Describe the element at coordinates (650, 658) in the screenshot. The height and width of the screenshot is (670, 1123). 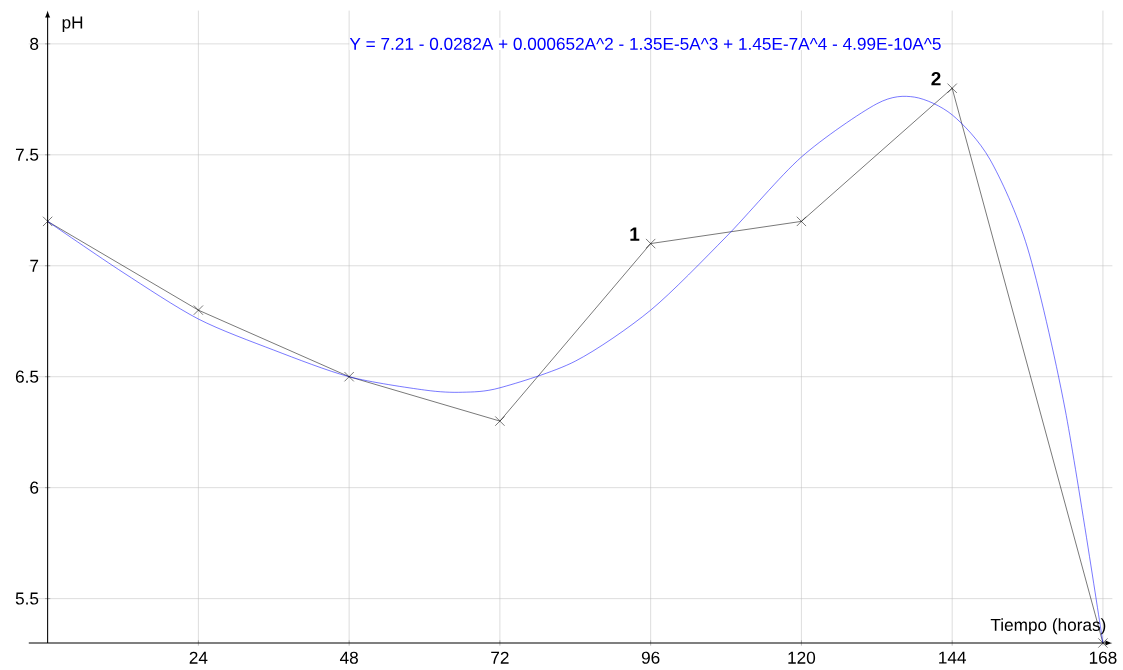
I see `x-tick-label: 96` at that location.